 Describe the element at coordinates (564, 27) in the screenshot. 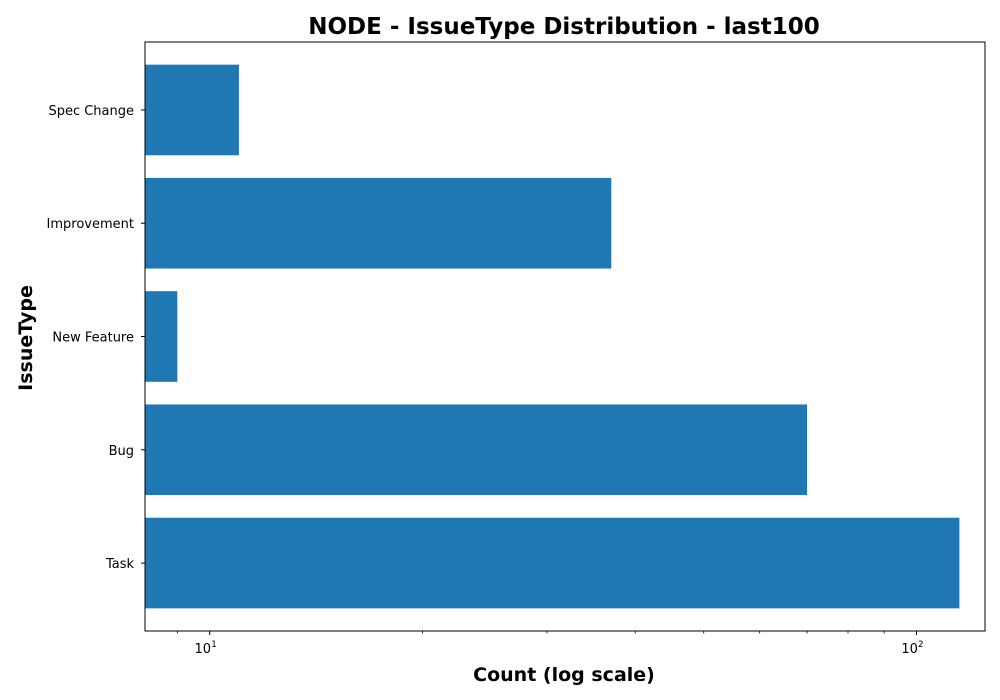

I see `chart-title: NODE - IssueType Distribution - last100` at that location.